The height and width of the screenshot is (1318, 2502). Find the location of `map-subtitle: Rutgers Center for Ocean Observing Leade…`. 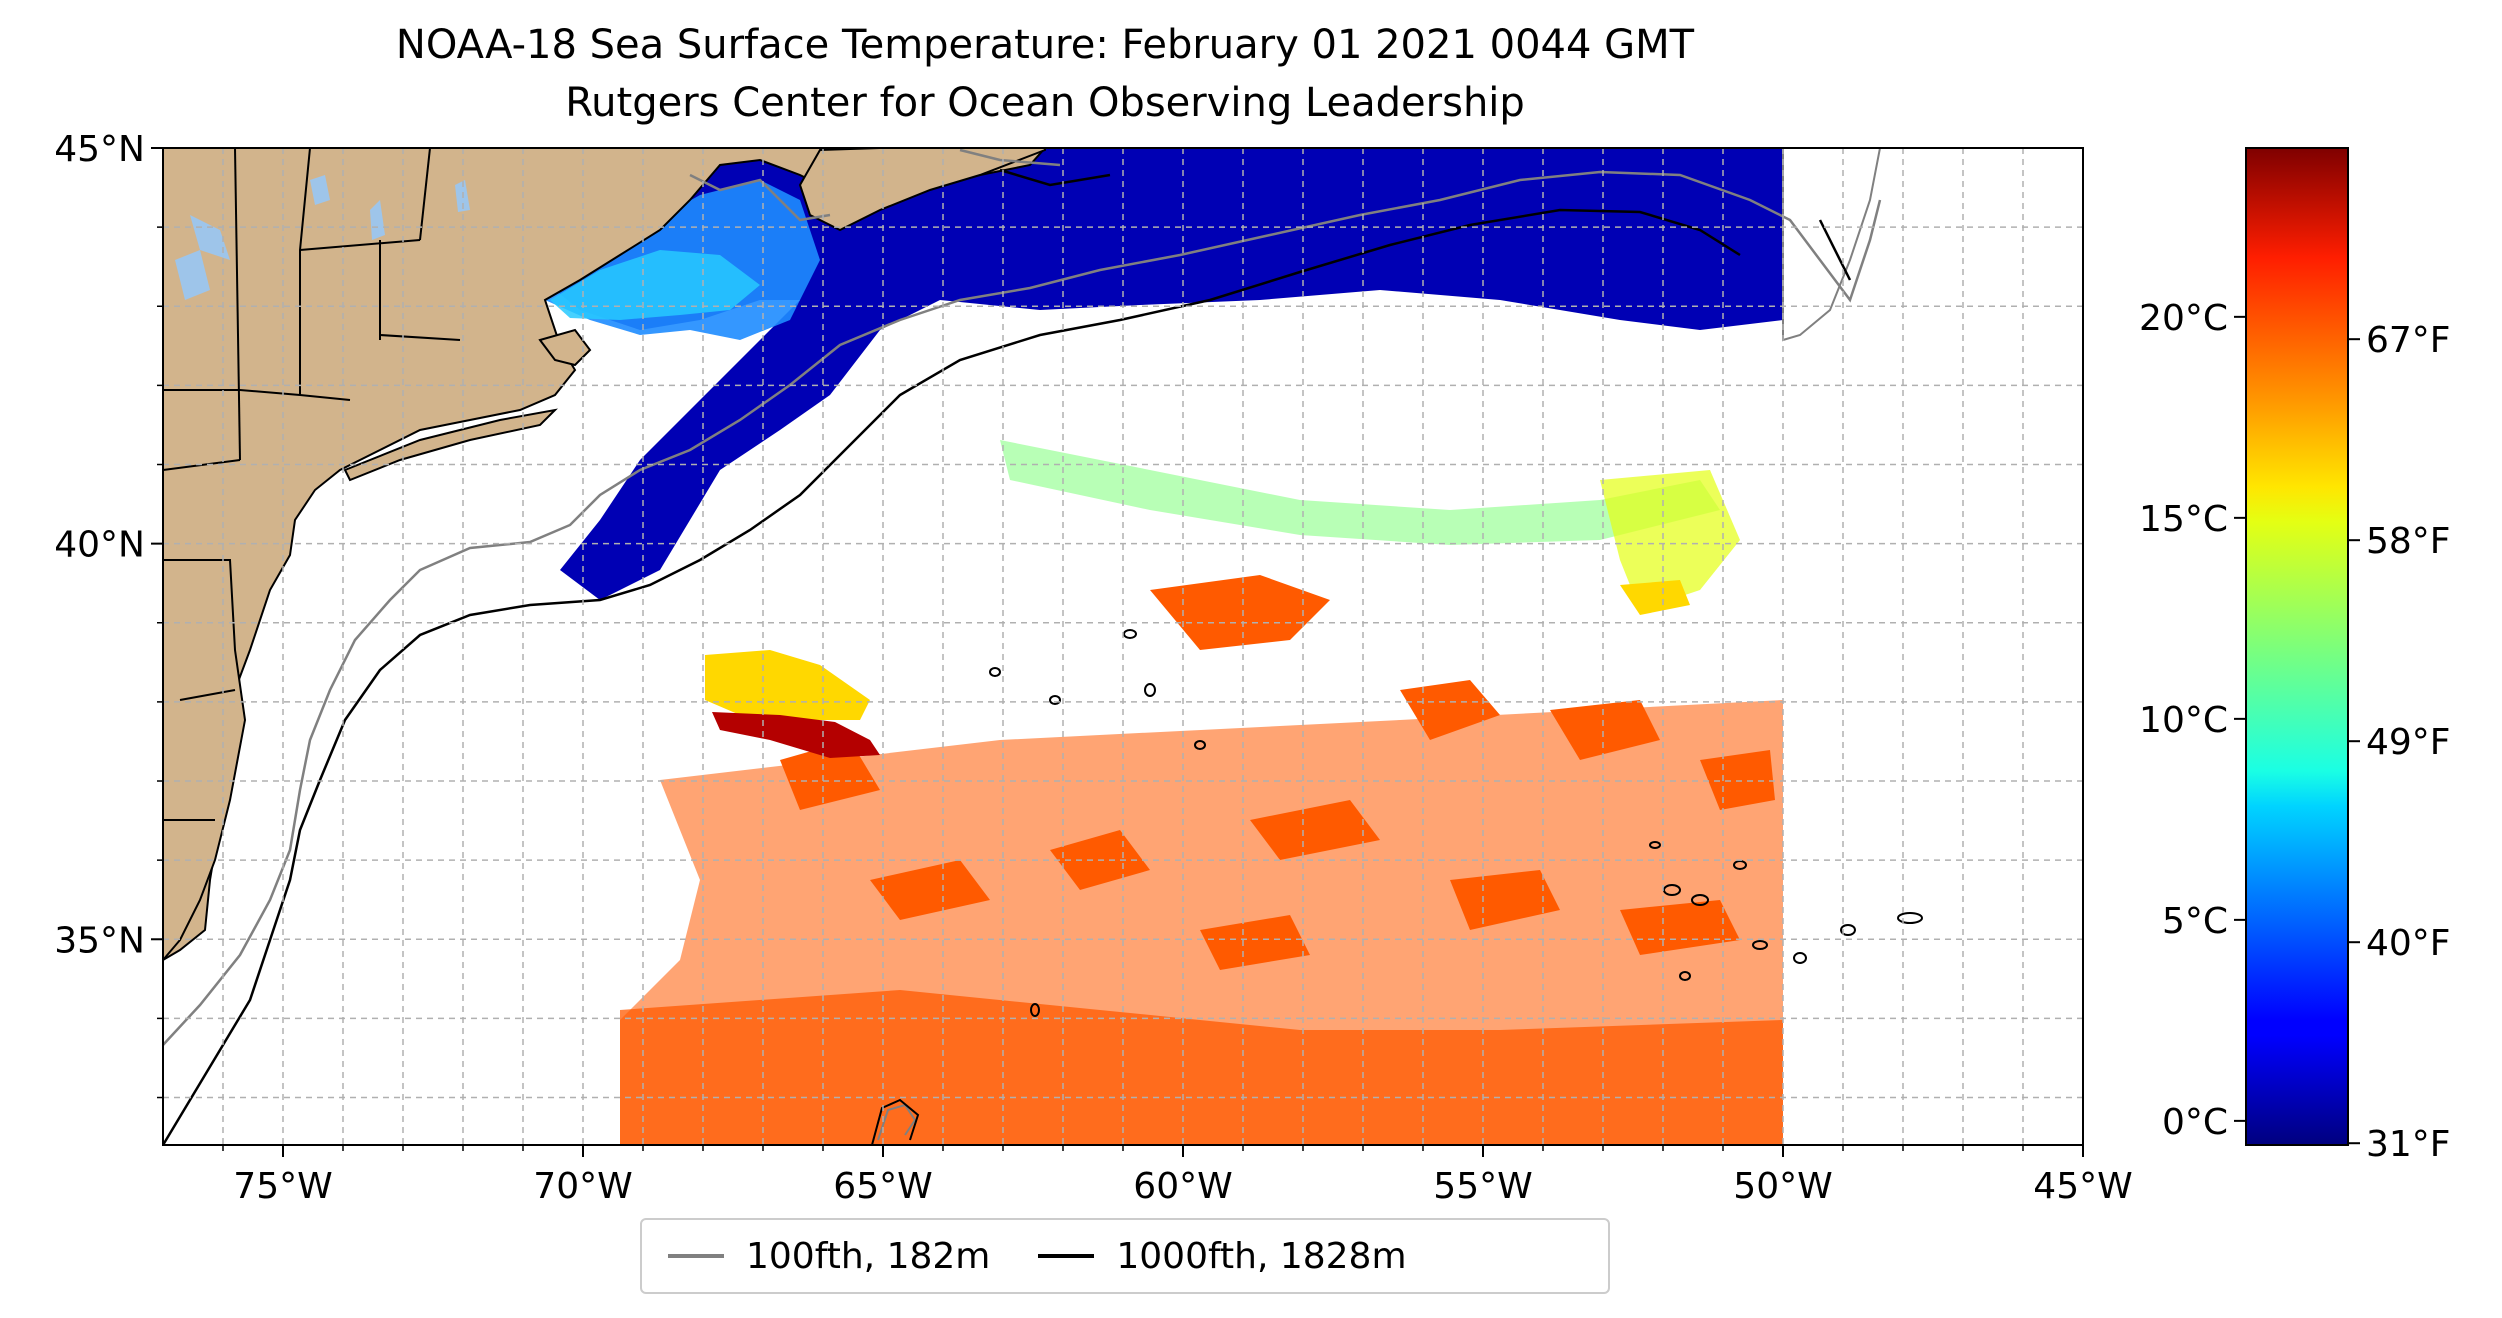

map-subtitle: Rutgers Center for Ocean Observing Leade… is located at coordinates (1045, 103).